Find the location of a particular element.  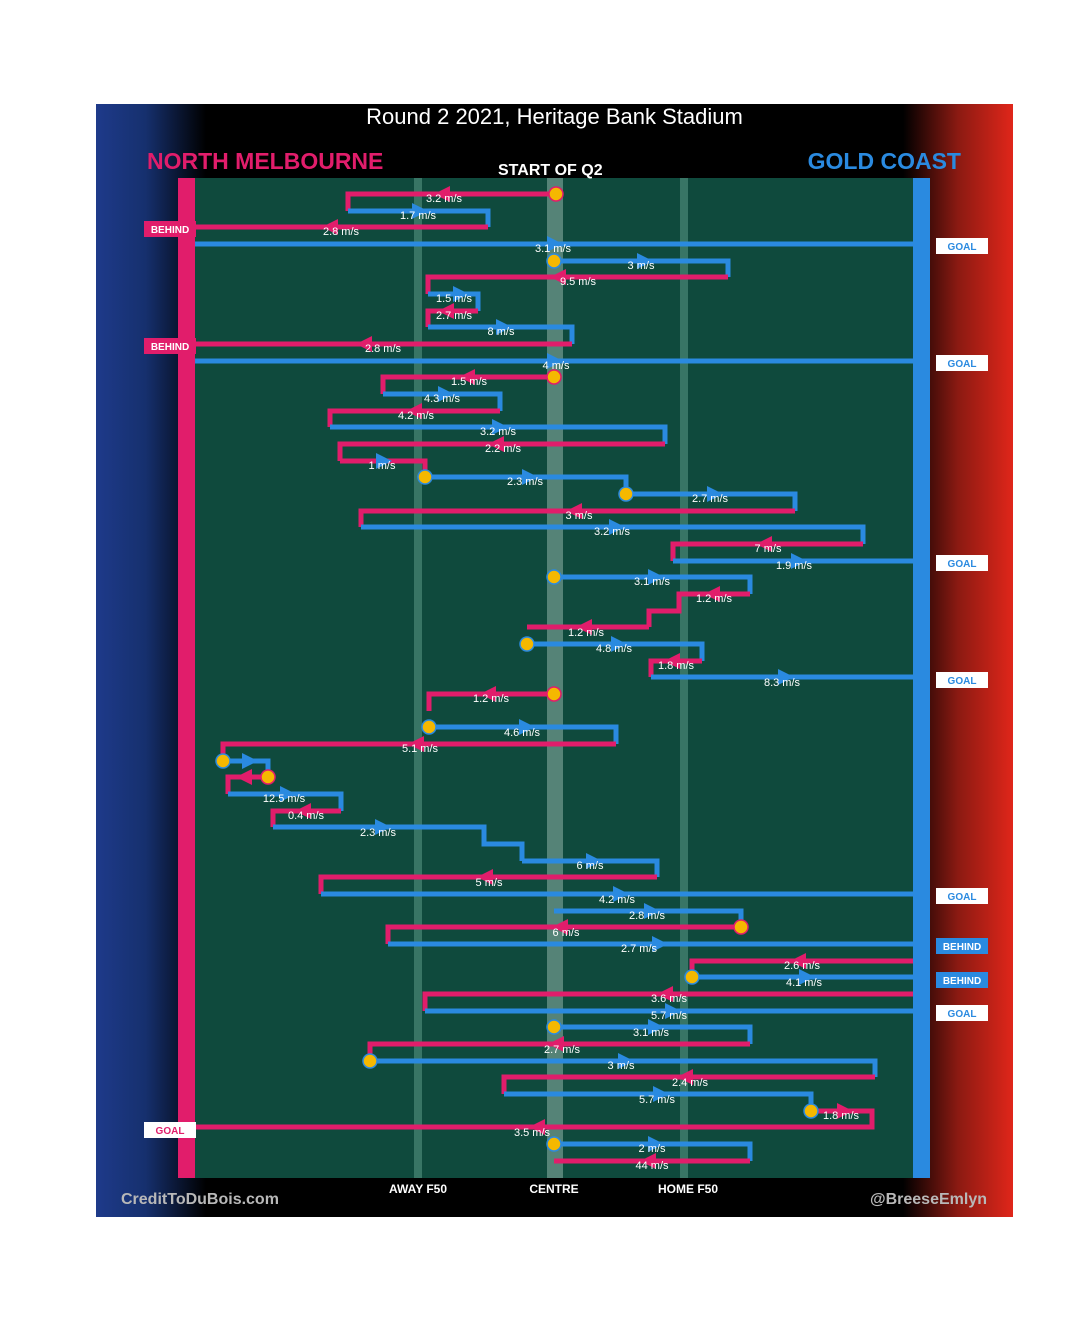

speed-label: 1.9 m/s is located at coordinates (794, 566).